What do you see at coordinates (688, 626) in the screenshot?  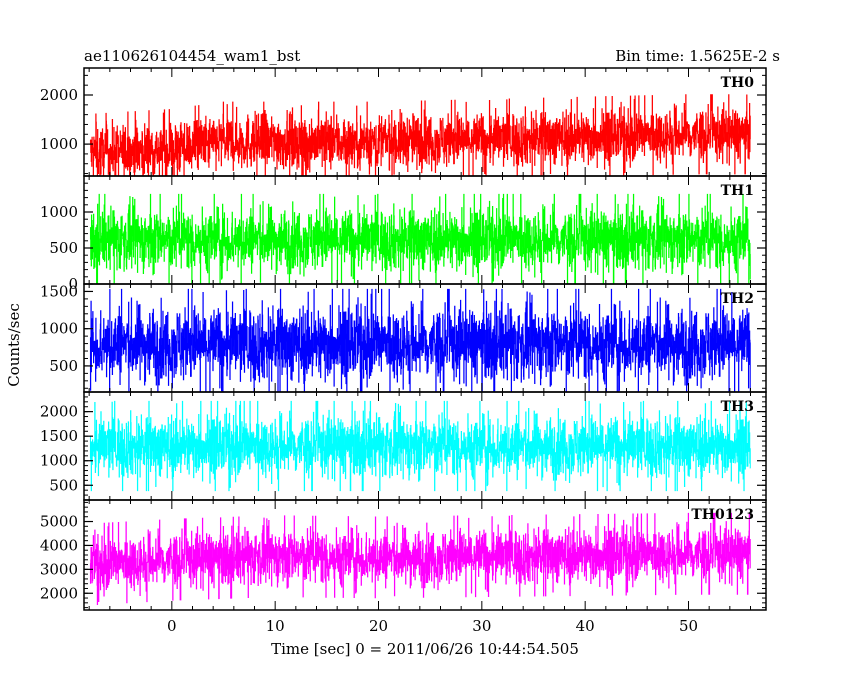 I see `x-tick-label: 50` at bounding box center [688, 626].